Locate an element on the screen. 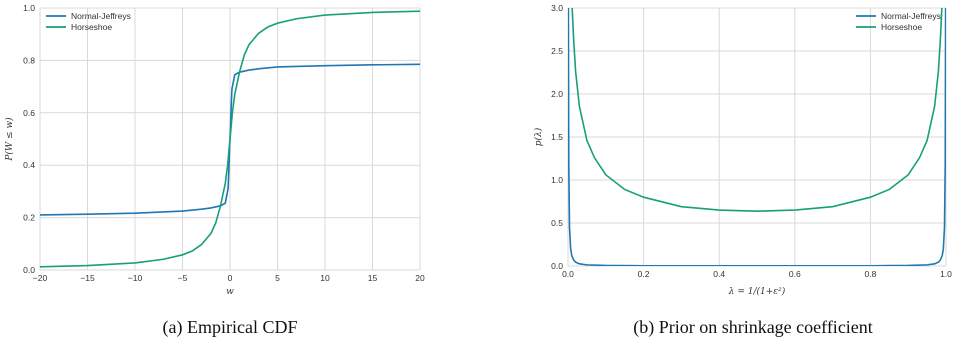  x-tick-label: 0.4 is located at coordinates (719, 274).